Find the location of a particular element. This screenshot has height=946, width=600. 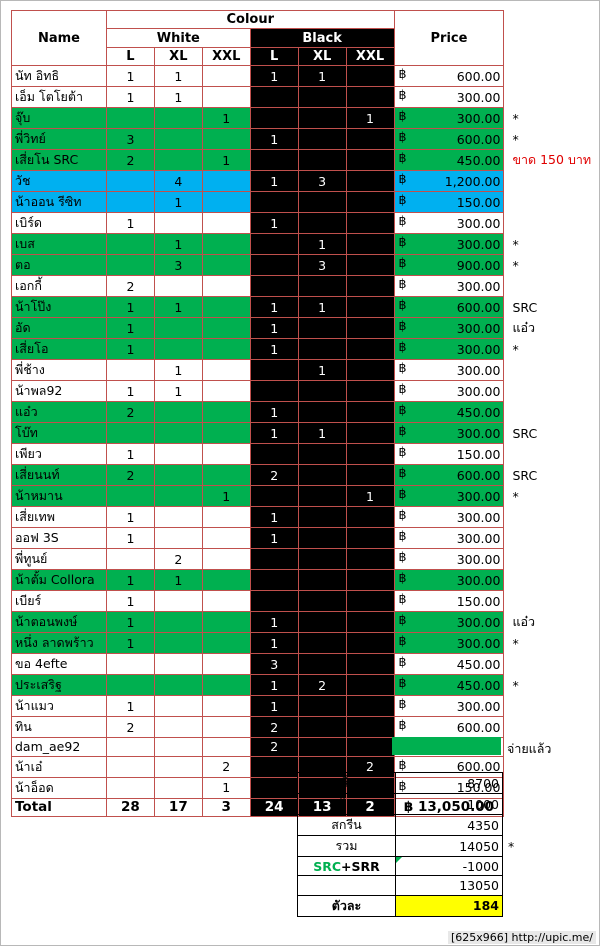

table-row: ขอ 4efte 3 ฿ 450.00 is located at coordinates (305, 664).